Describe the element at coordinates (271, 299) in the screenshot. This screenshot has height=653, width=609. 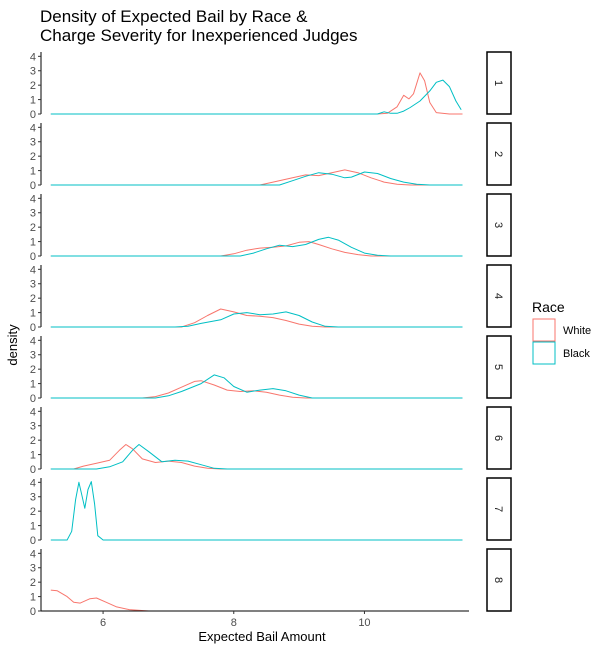
I see `facet-panel-4: 0 1 2 3 4 4` at that location.